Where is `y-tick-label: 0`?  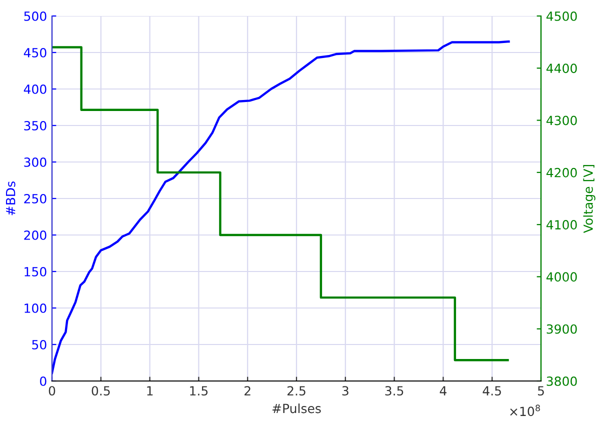
y-tick-label: 0 is located at coordinates (43, 381).